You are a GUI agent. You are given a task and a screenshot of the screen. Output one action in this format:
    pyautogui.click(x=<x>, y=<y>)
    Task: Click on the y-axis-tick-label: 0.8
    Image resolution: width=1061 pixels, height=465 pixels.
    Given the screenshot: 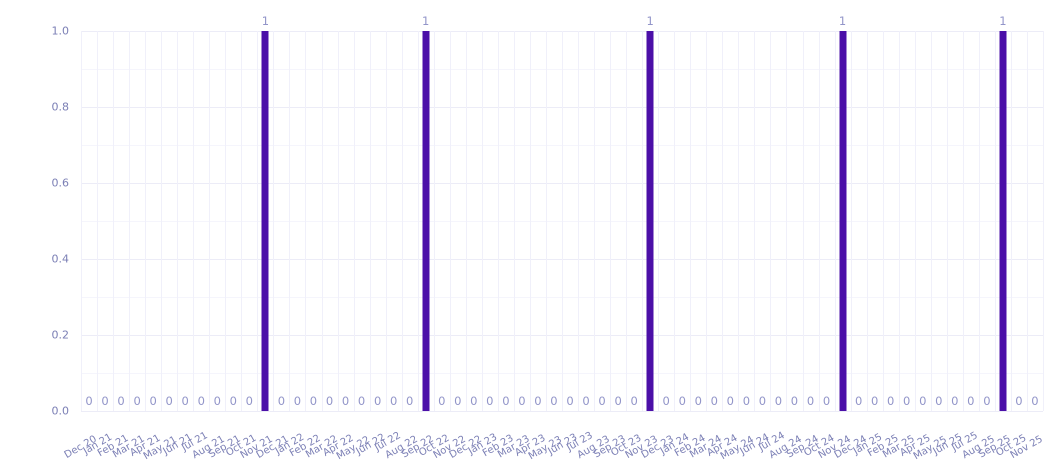 What is the action you would take?
    pyautogui.click(x=60, y=107)
    